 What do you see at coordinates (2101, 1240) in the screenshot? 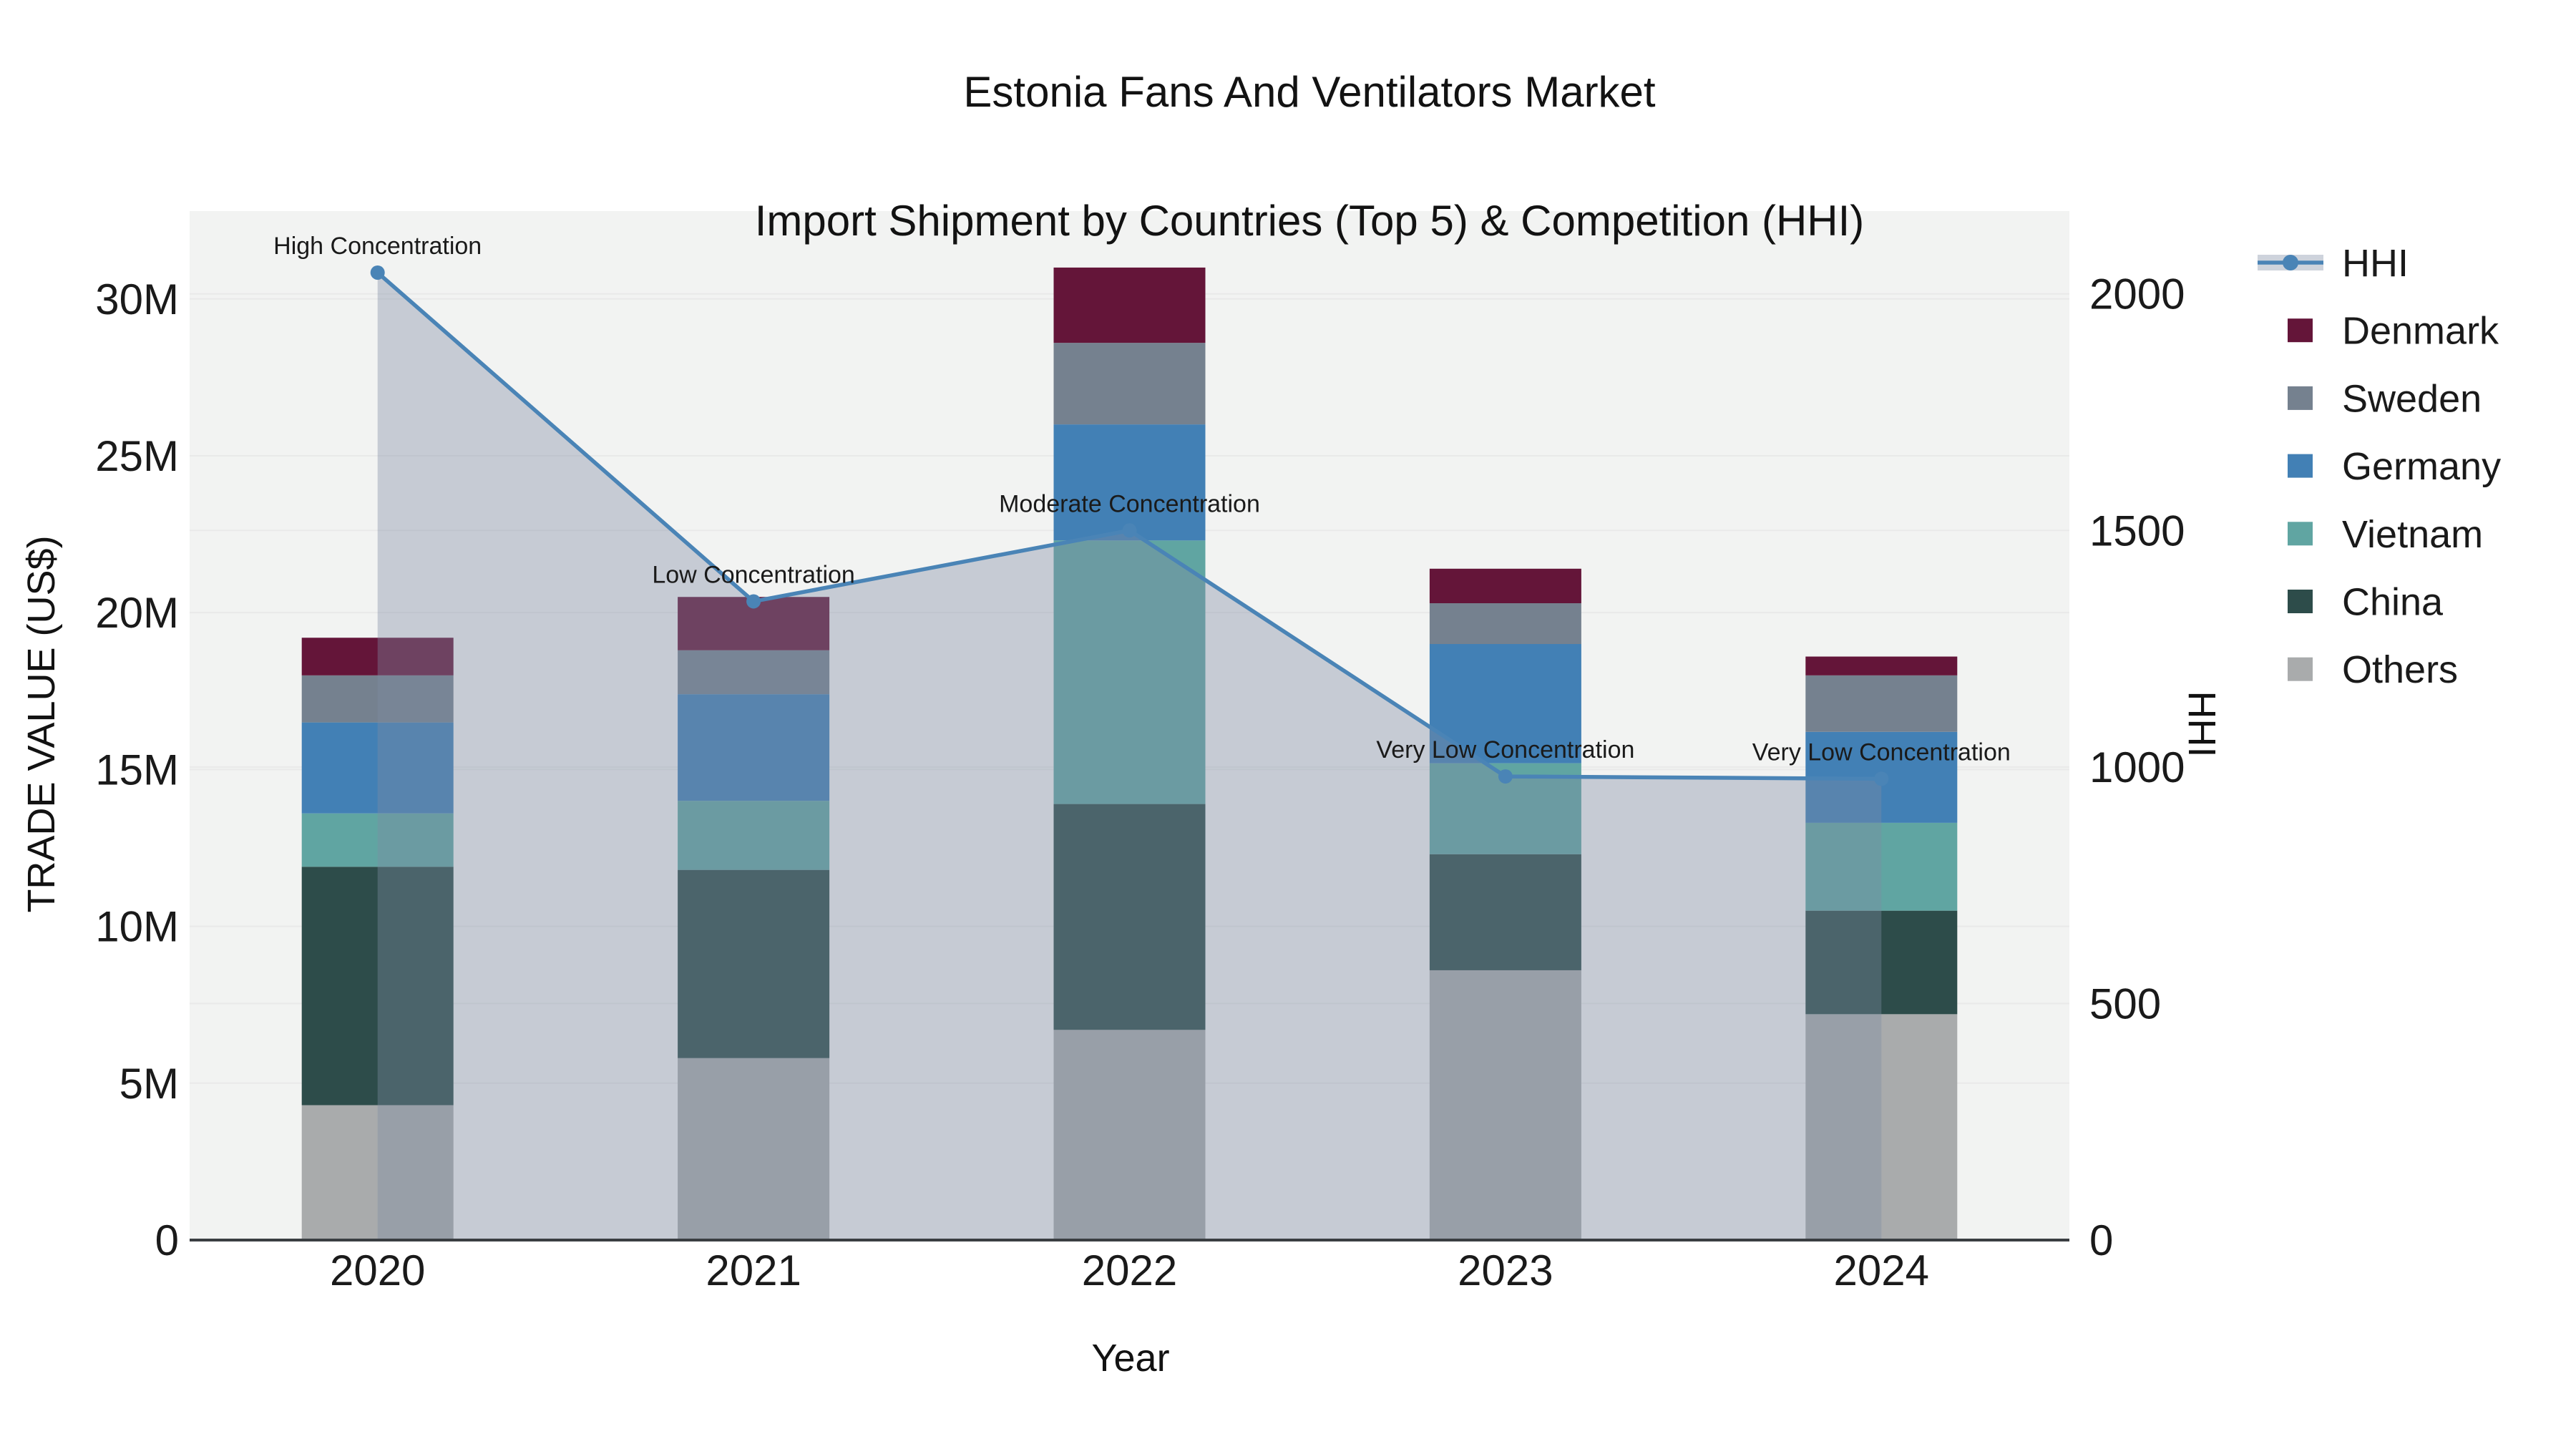
I see `y2-tick-label-0: 0` at bounding box center [2101, 1240].